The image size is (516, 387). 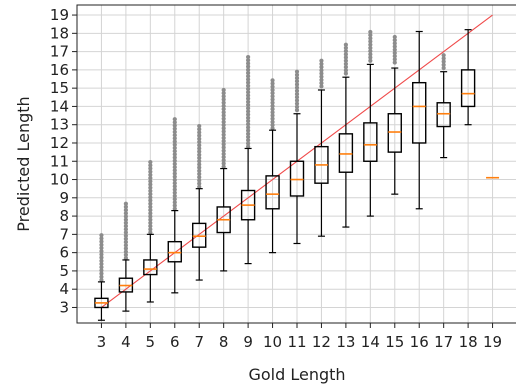 I want to click on x-tick-label-9: 9, so click(x=248, y=342).